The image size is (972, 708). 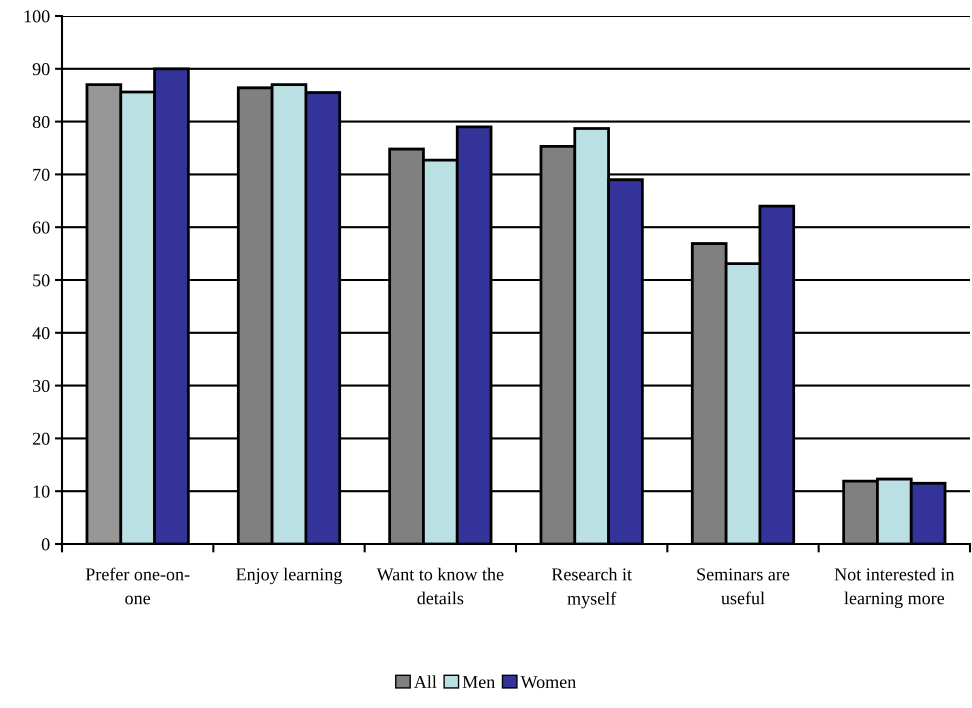 What do you see at coordinates (46, 544) in the screenshot?
I see `y-tick-label: 0` at bounding box center [46, 544].